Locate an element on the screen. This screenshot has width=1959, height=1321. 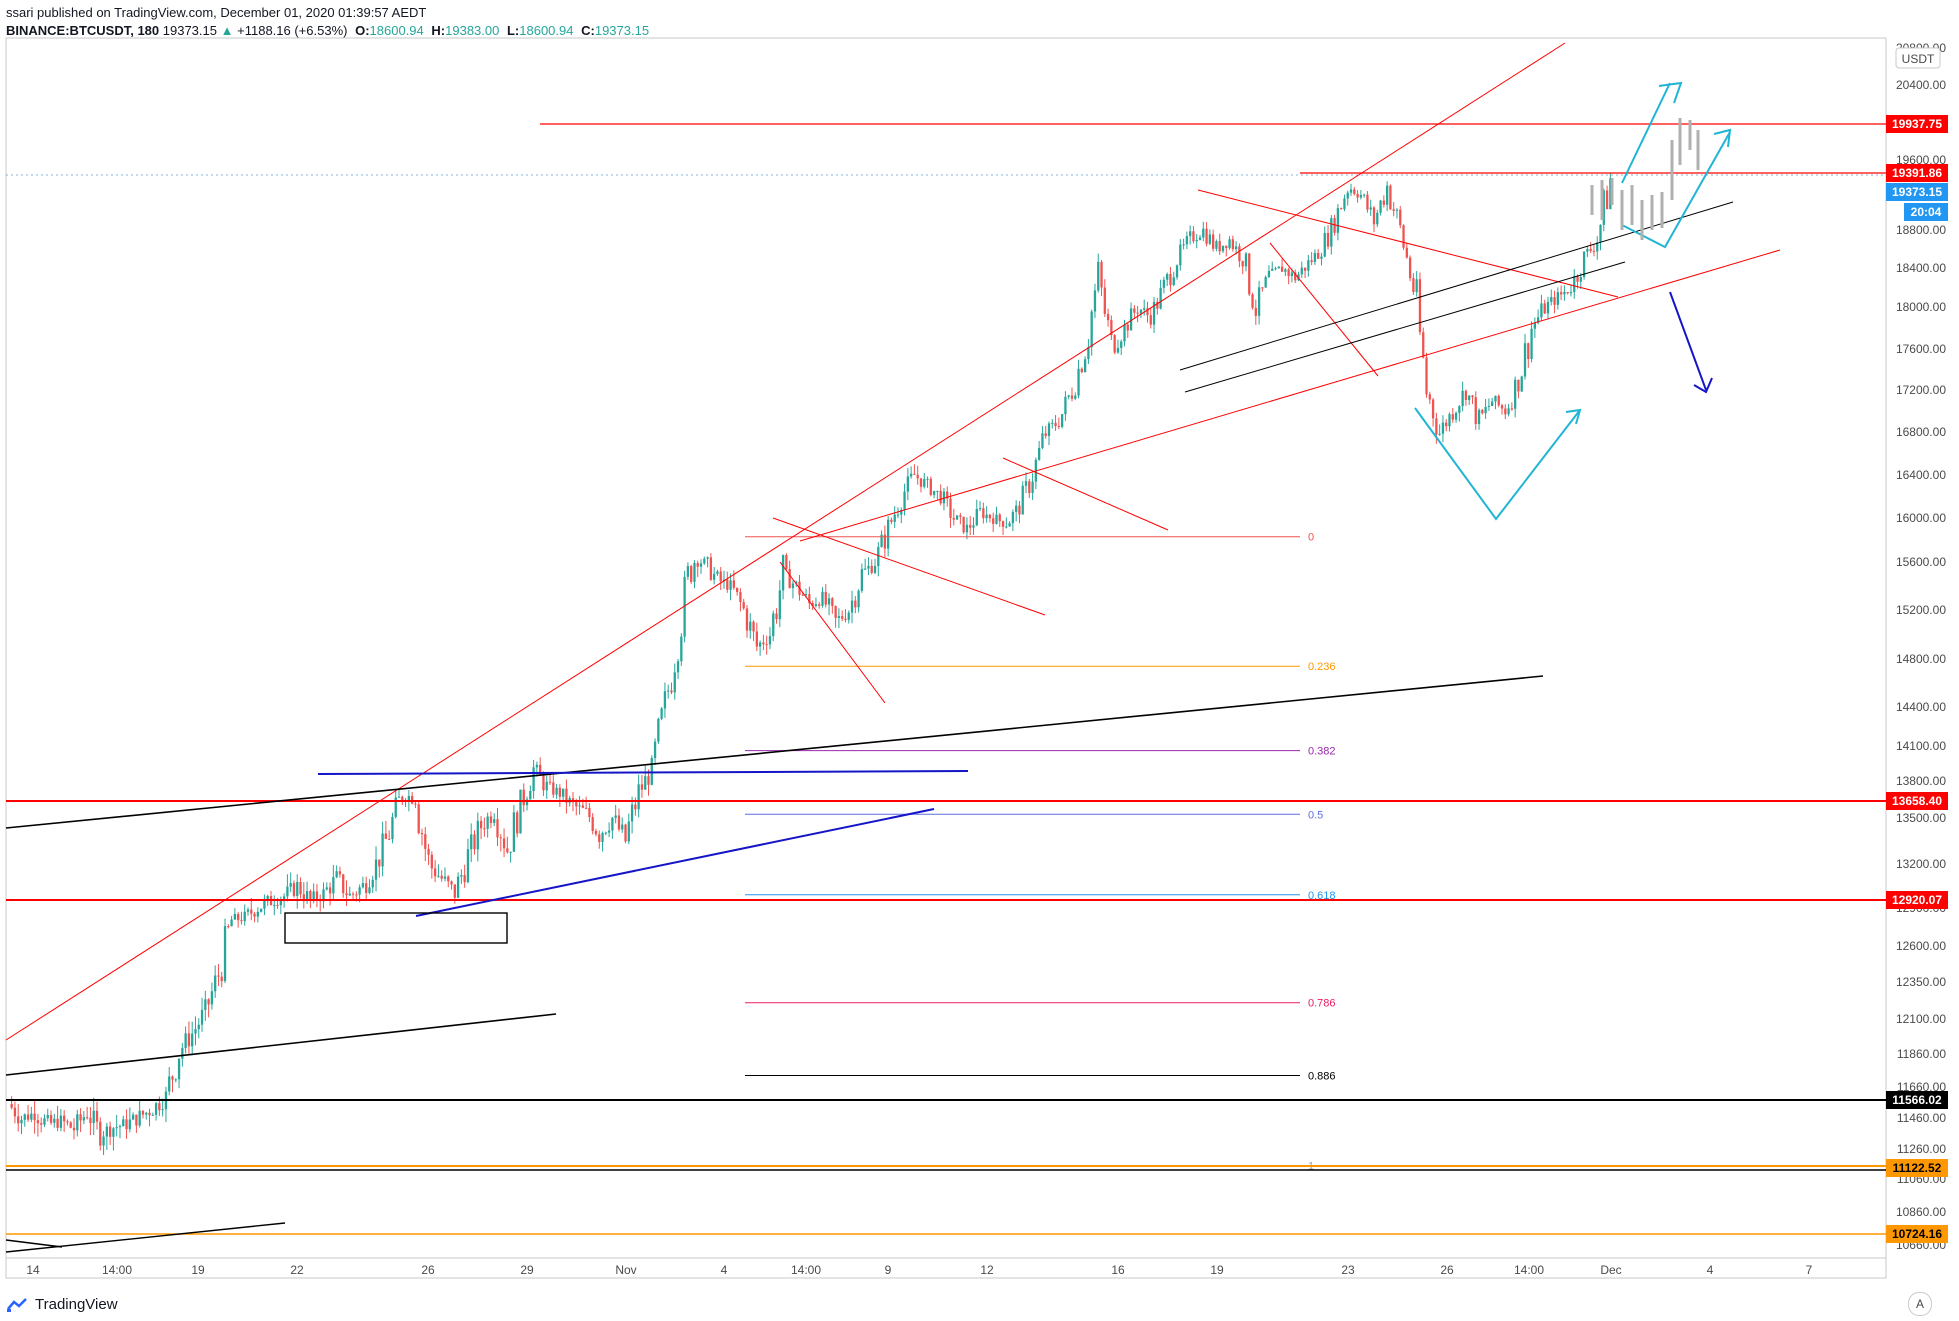
time-tick-label: 16 is located at coordinates (1118, 1270).